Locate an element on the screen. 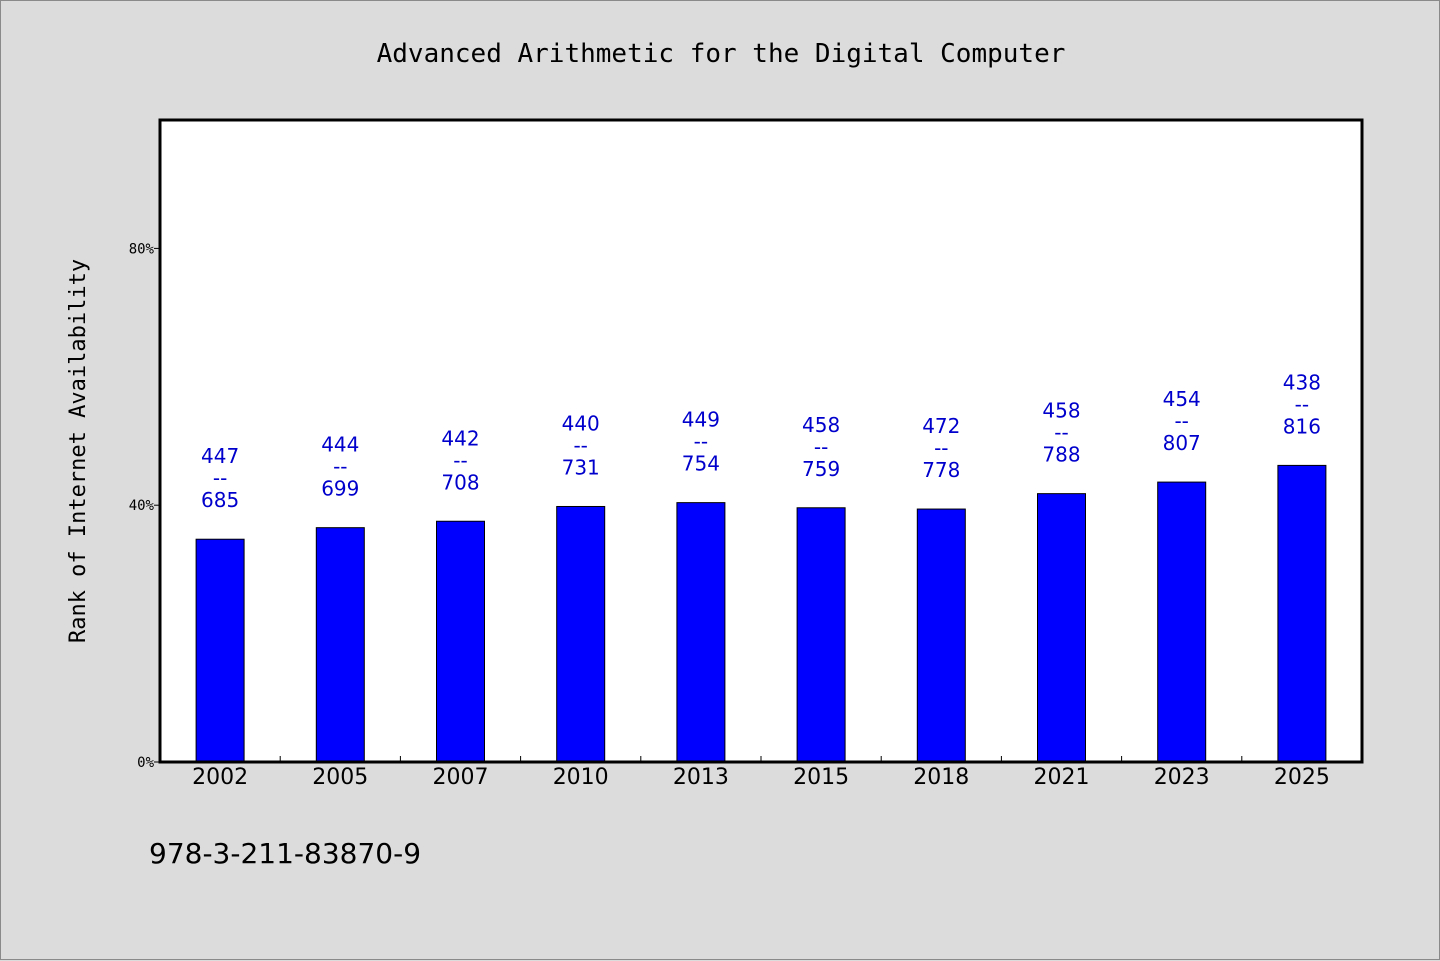 Image resolution: width=1440 pixels, height=961 pixels. y-ticks-group: 0% 40% 80% is located at coordinates (144, 506).